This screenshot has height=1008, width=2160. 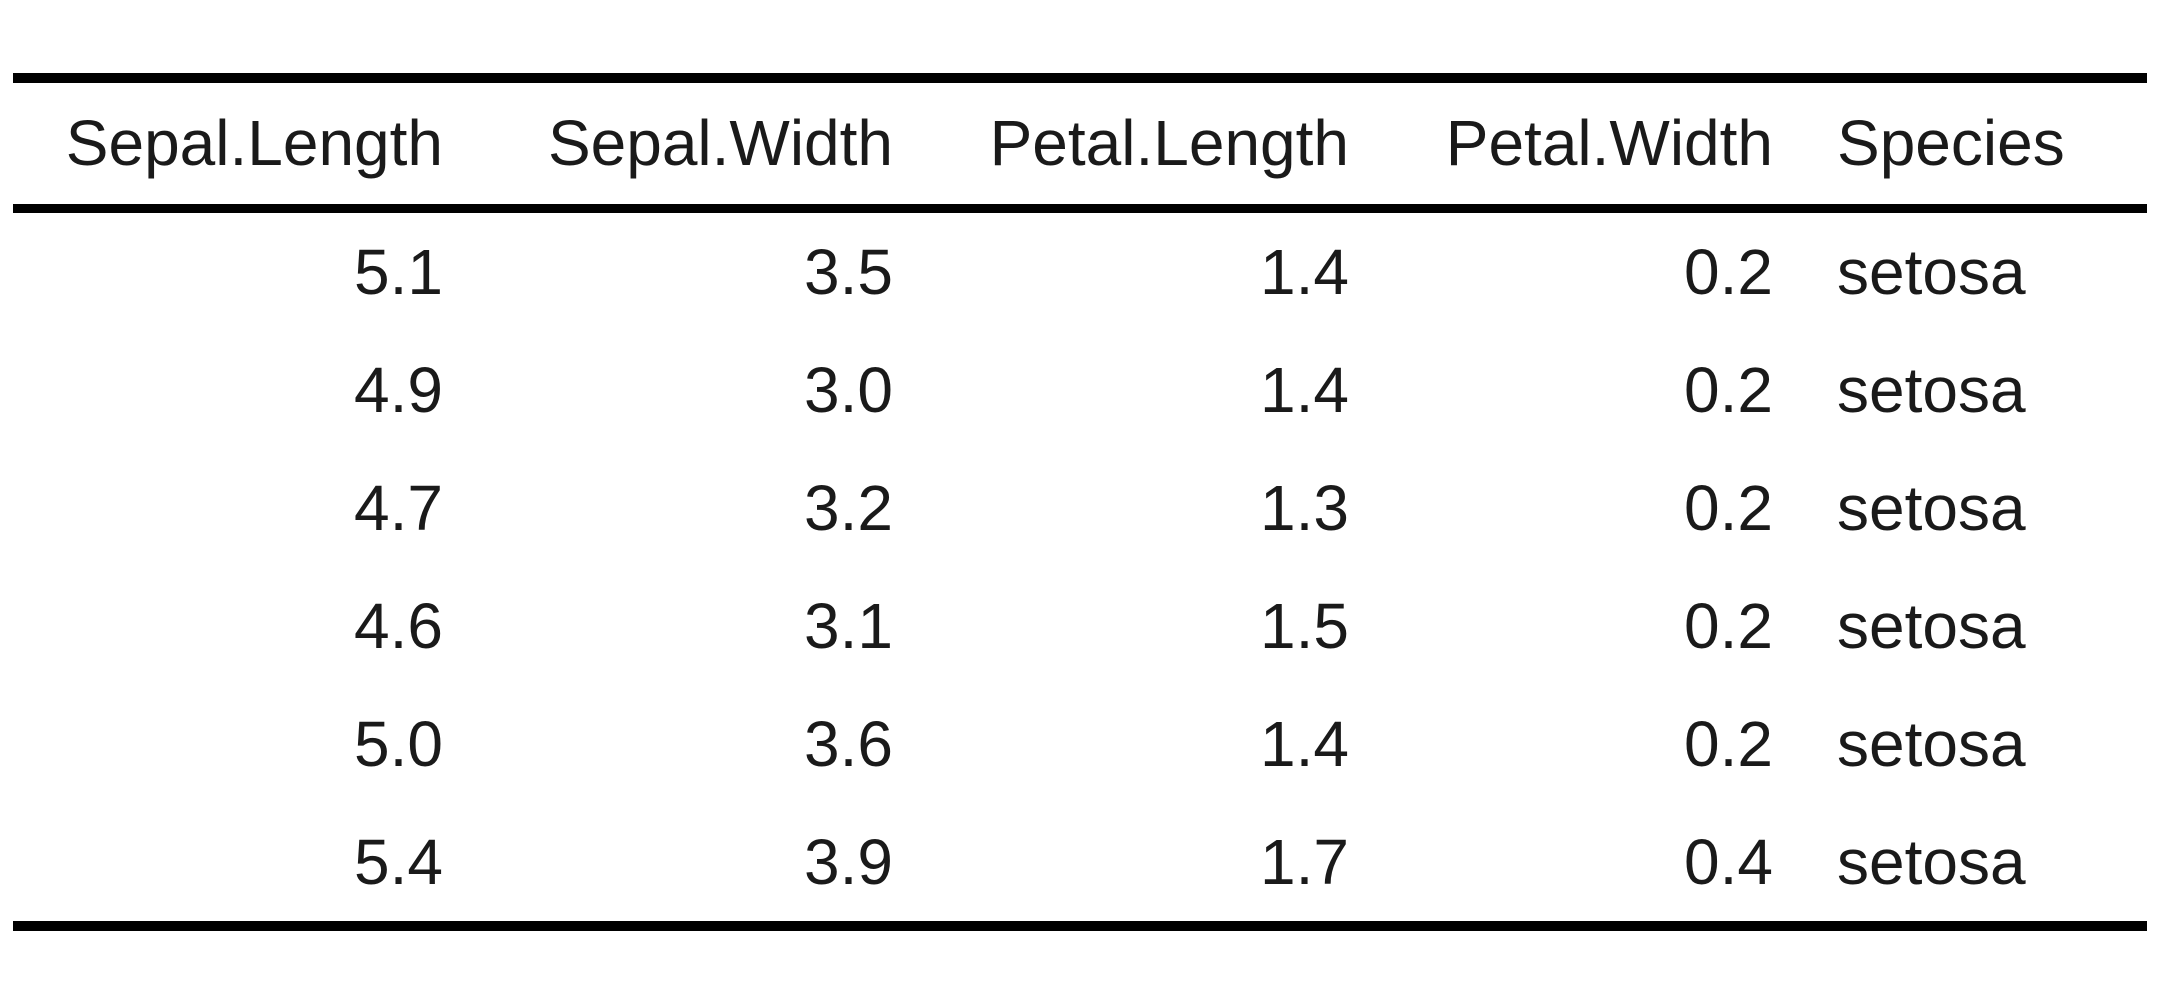 I want to click on table-row: 5.0 3.6 1.4 0.2 setosa, so click(x=1080, y=744).